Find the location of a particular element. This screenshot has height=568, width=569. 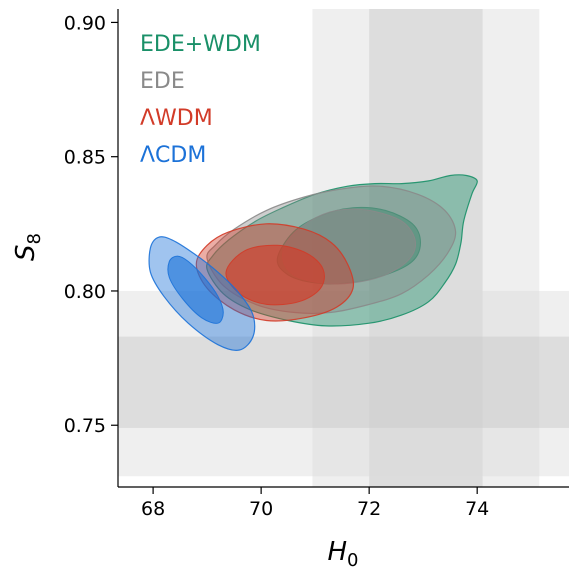

y-axis-label-main: S is located at coordinates (26, 252).